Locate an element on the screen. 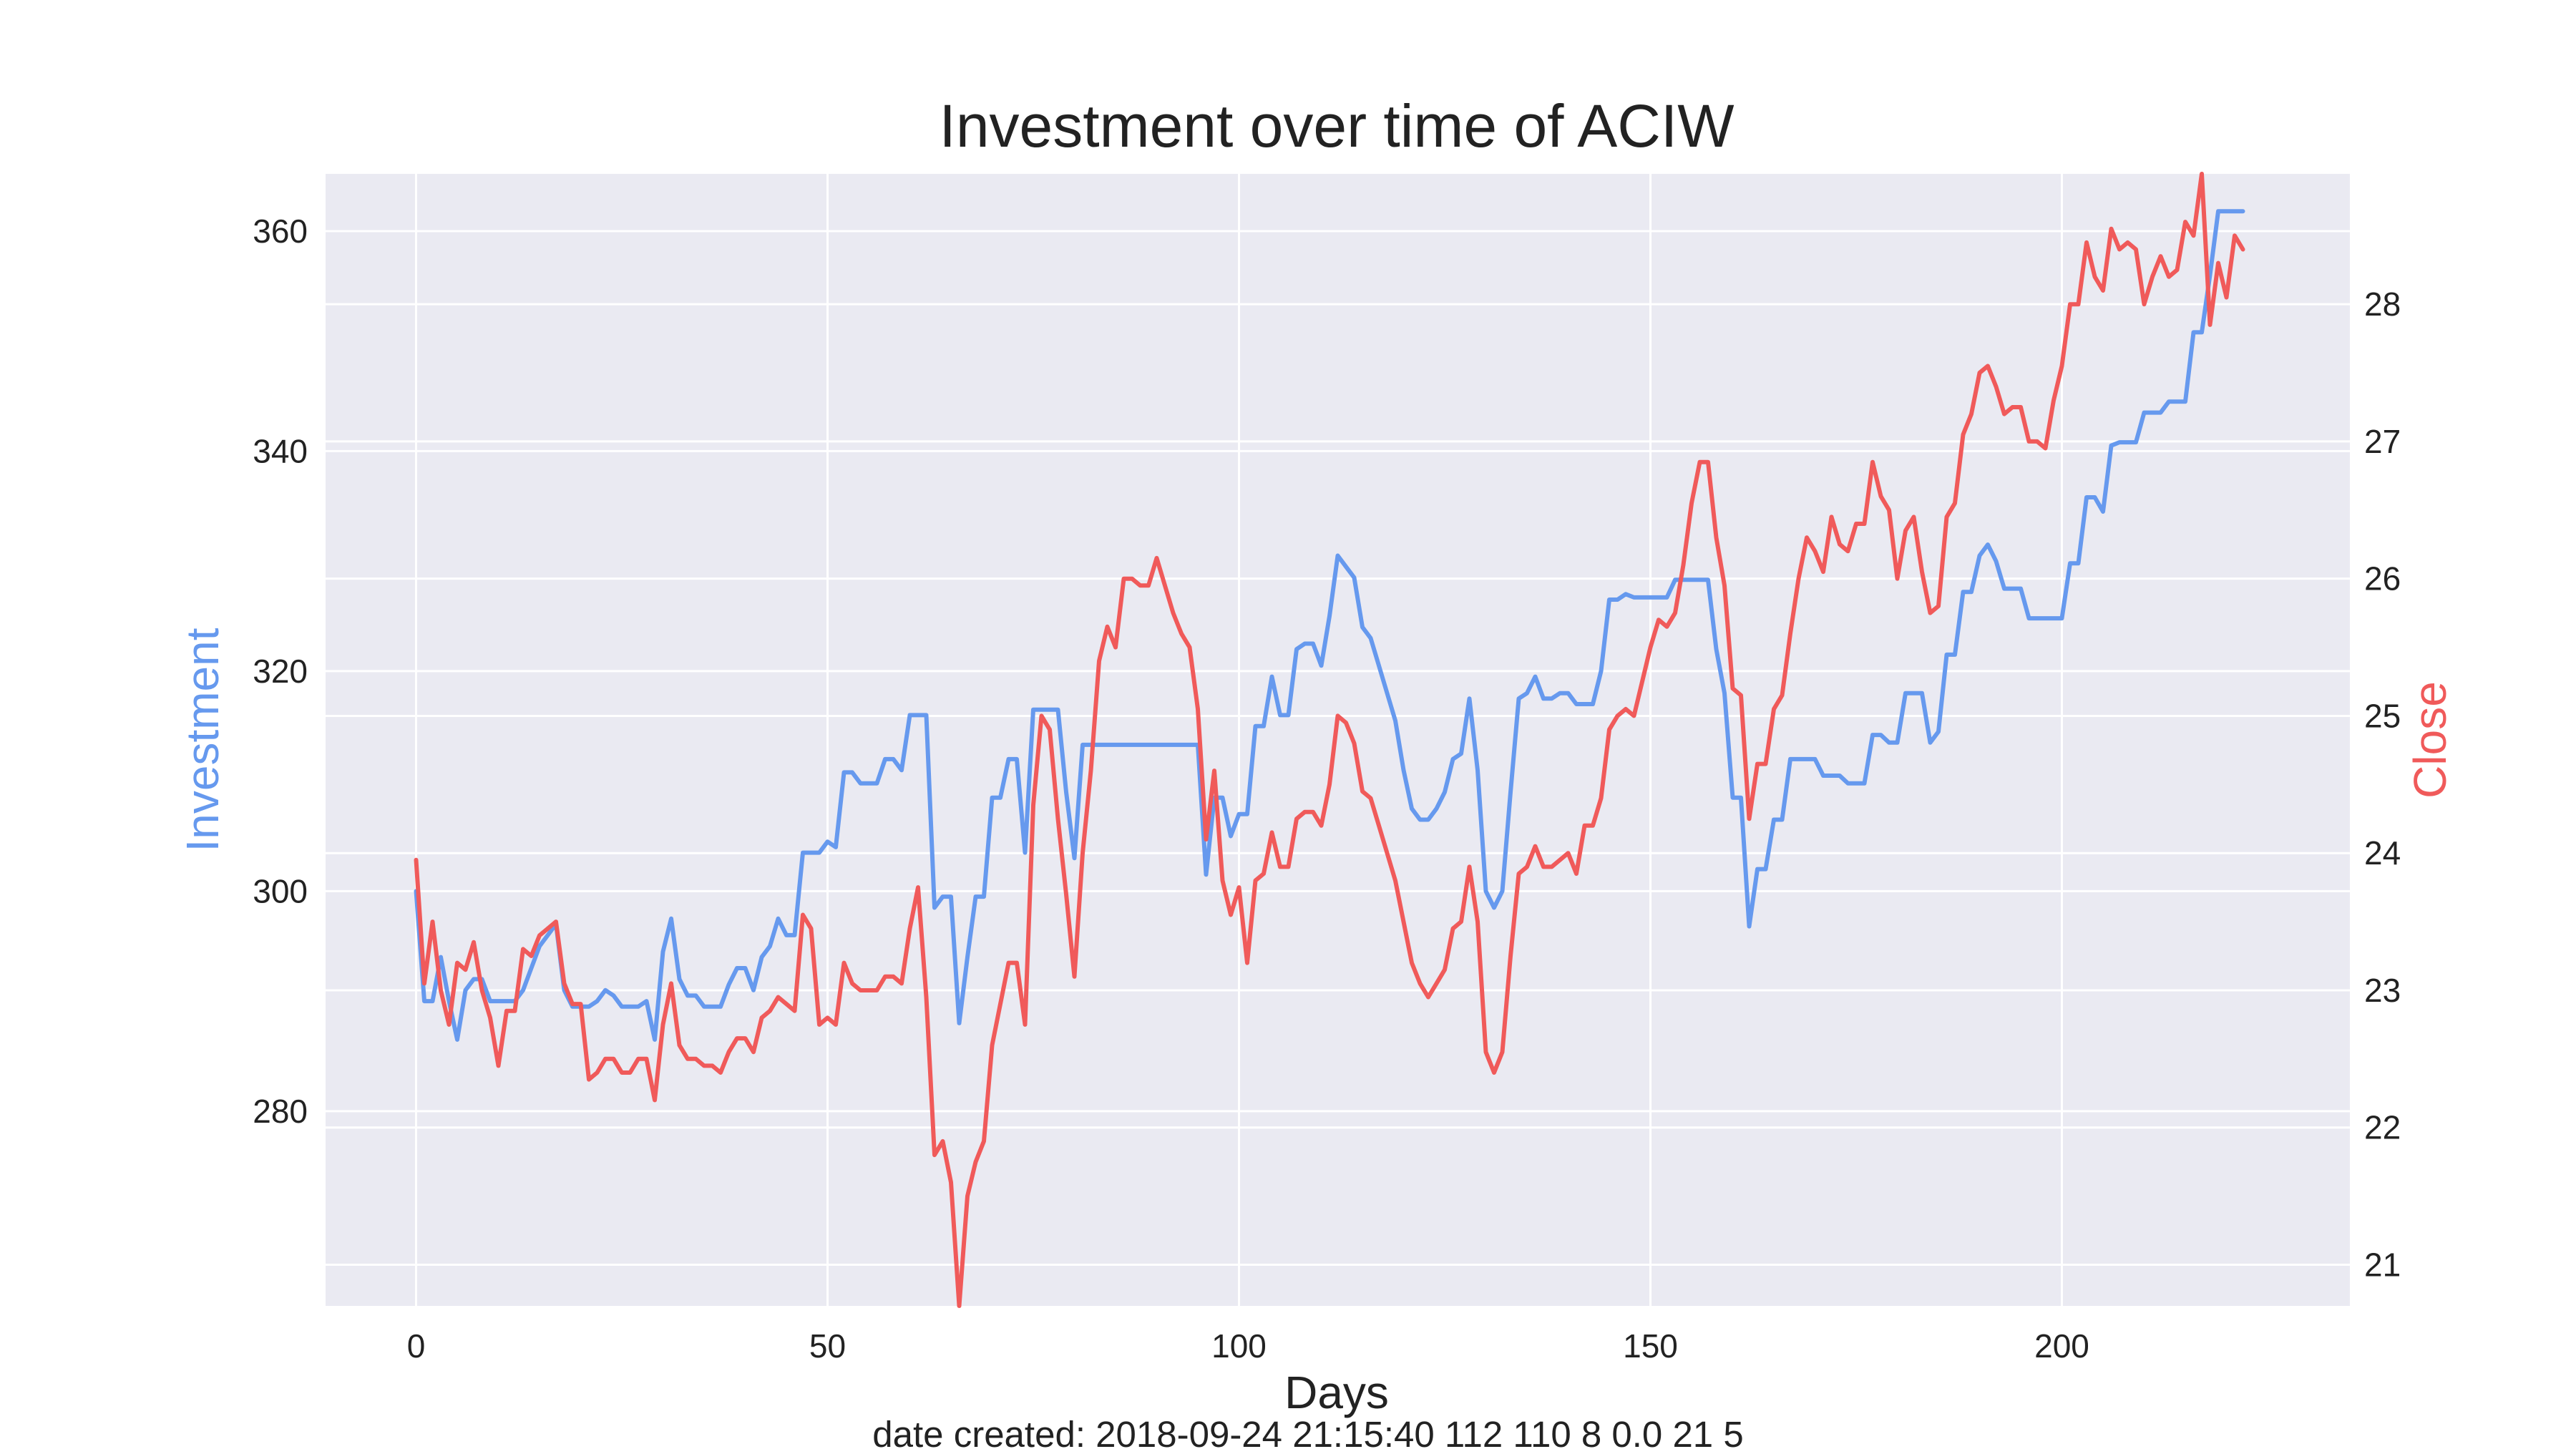  y-tick-label-right: 24 is located at coordinates (2382, 853).